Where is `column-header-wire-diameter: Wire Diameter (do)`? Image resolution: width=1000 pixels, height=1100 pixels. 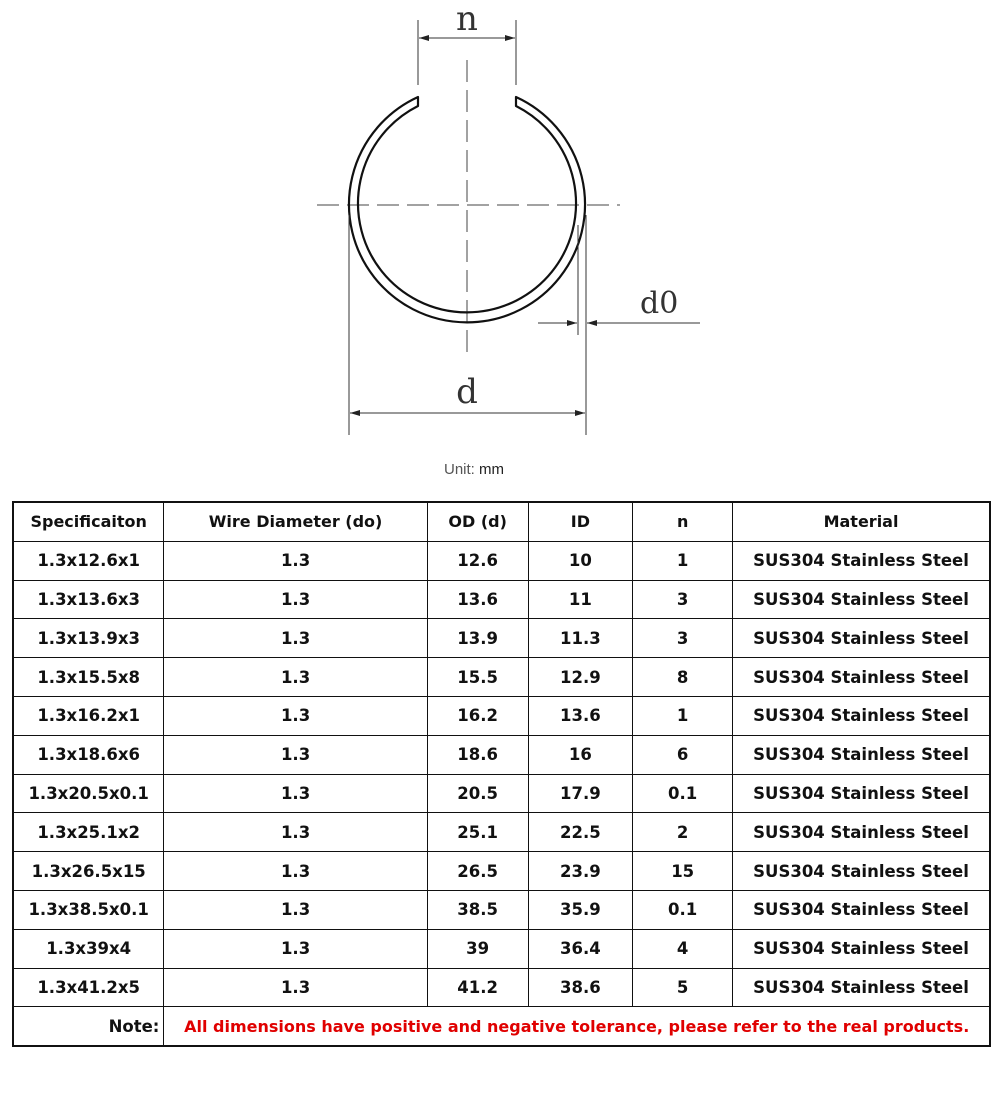
column-header-wire-diameter: Wire Diameter (do) is located at coordinates (295, 521).